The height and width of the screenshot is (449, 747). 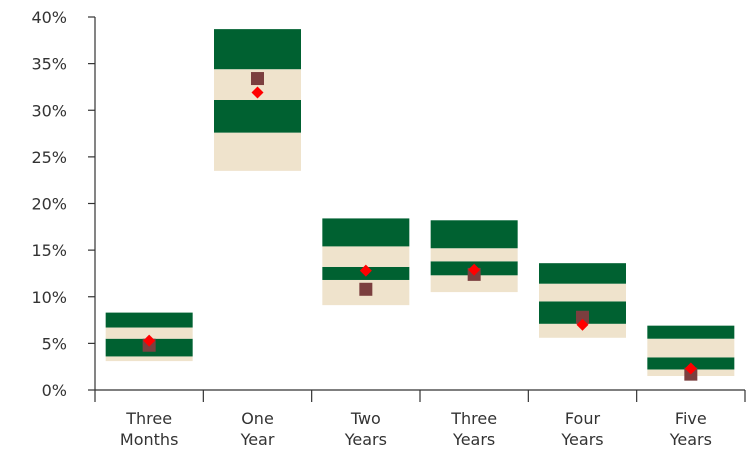 What do you see at coordinates (49, 204) in the screenshot?
I see `y-tick-label: 20%` at bounding box center [49, 204].